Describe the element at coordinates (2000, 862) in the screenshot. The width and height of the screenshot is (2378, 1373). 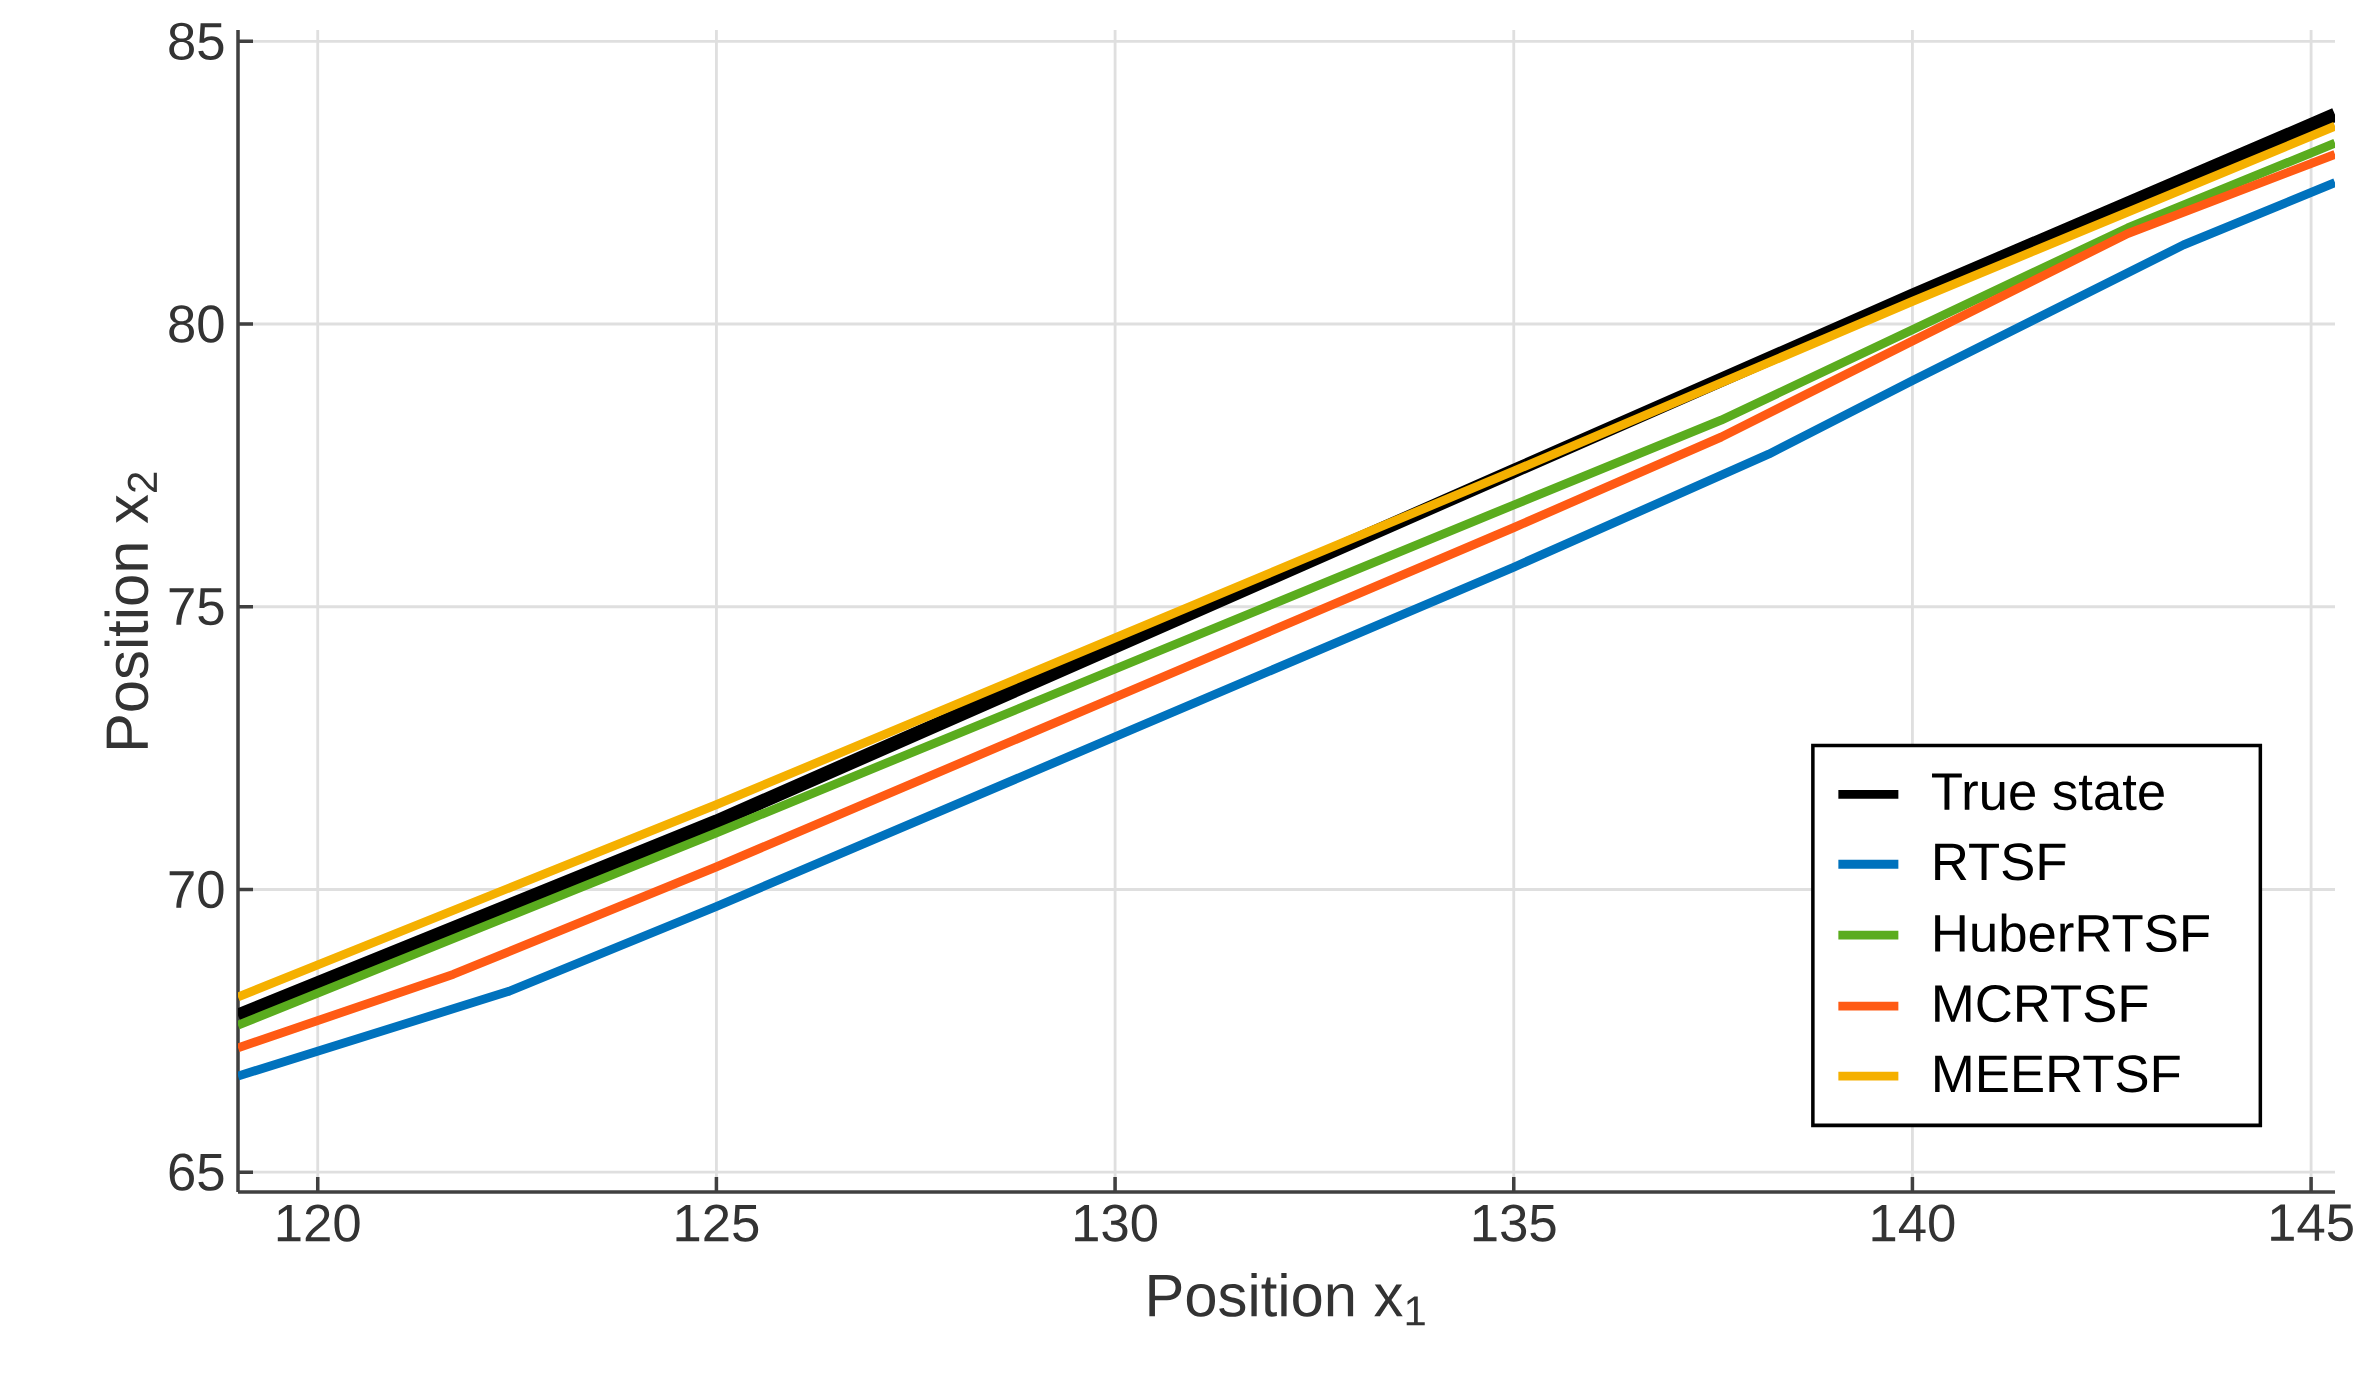
I see `legend-label: RTSF` at that location.